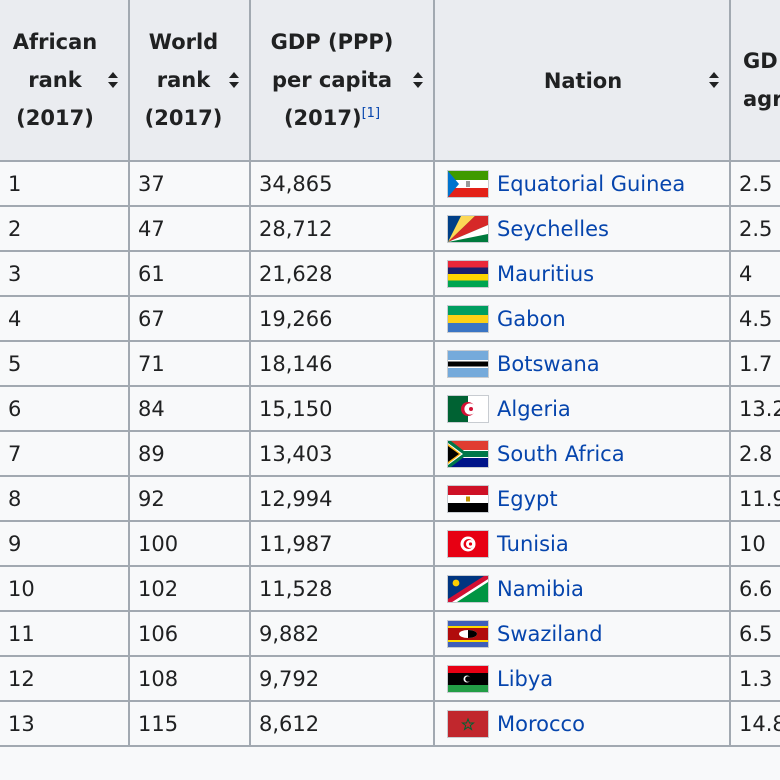 The width and height of the screenshot is (780, 780). Describe the element at coordinates (468, 453) in the screenshot. I see `south-africa-flag-icon` at that location.